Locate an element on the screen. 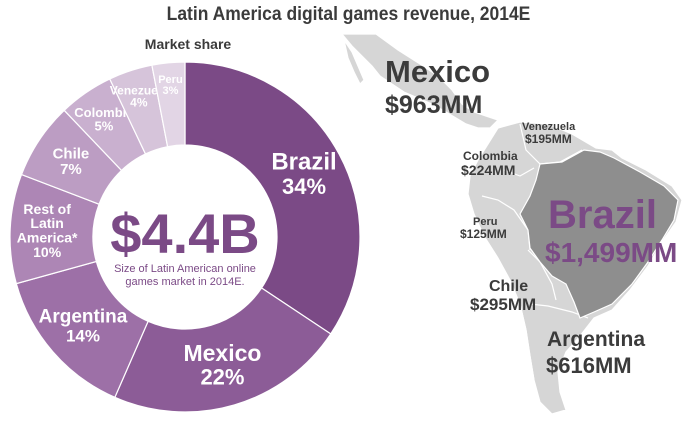 The height and width of the screenshot is (431, 697). chart-subtitle: Market share is located at coordinates (188, 44).